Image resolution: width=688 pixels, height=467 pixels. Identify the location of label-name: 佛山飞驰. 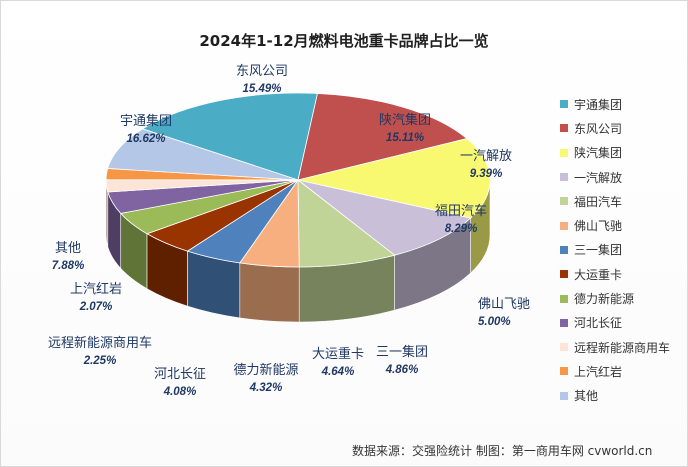
(504, 304).